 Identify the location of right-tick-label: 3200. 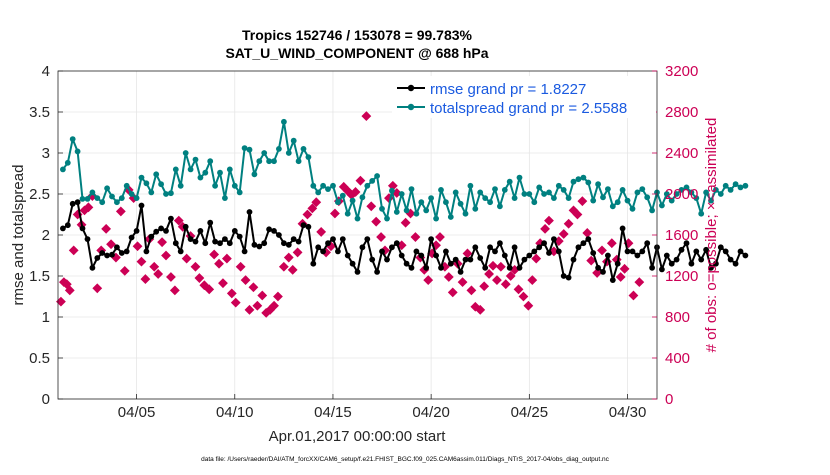
(681, 71).